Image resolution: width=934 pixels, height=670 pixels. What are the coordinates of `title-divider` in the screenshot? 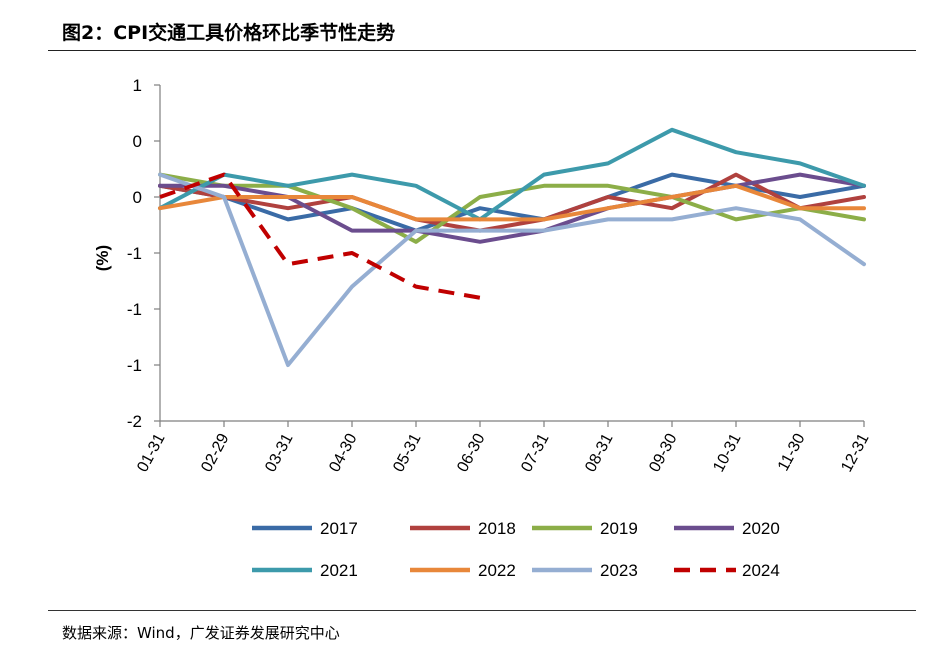 It's located at (482, 50).